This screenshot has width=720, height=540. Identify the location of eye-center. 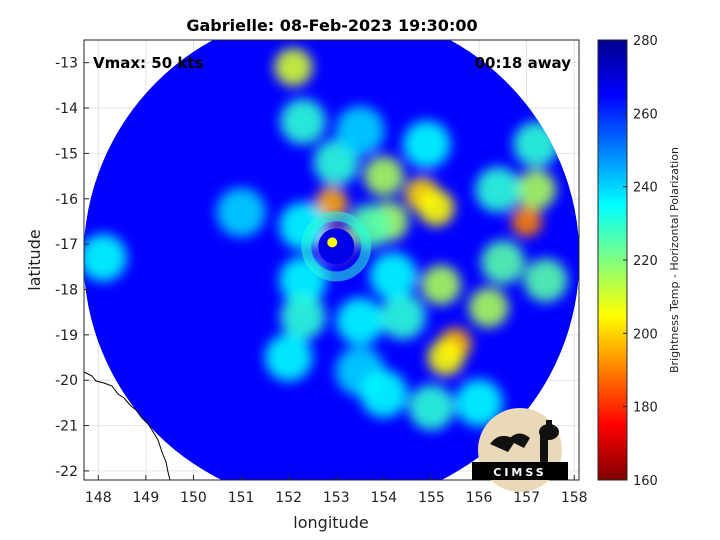
(336, 246).